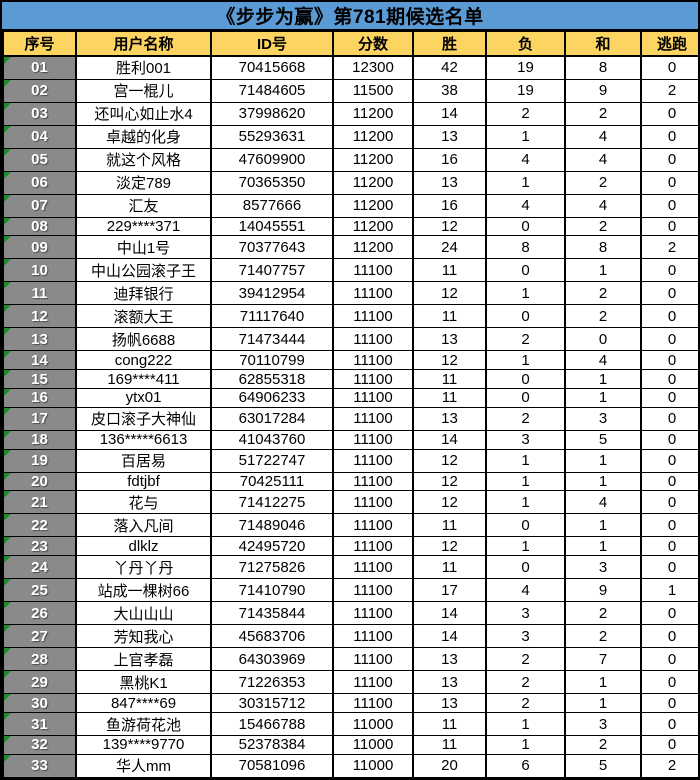  I want to click on cell-id: 70581096, so click(272, 765).